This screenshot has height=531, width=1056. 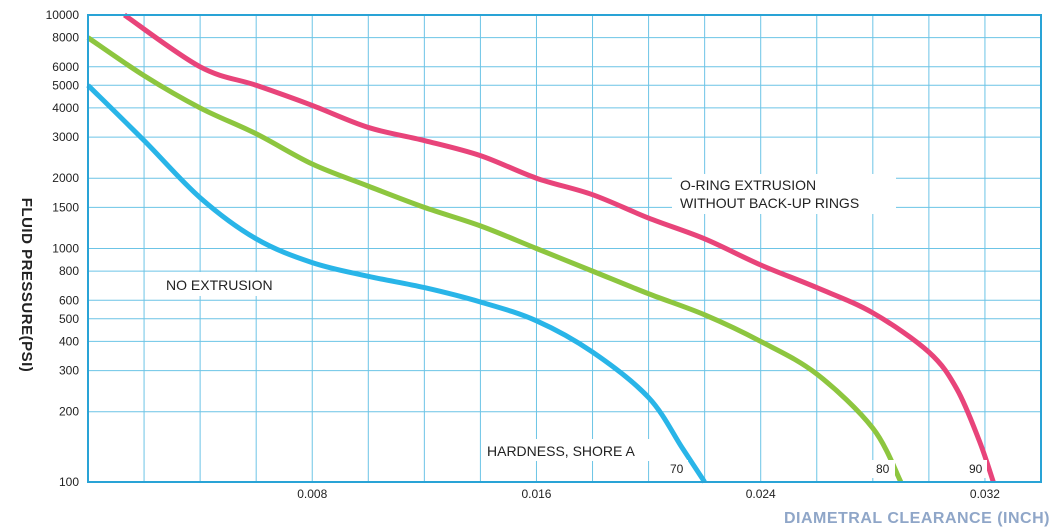 I want to click on x-tick-label: 0.024, so click(x=761, y=494).